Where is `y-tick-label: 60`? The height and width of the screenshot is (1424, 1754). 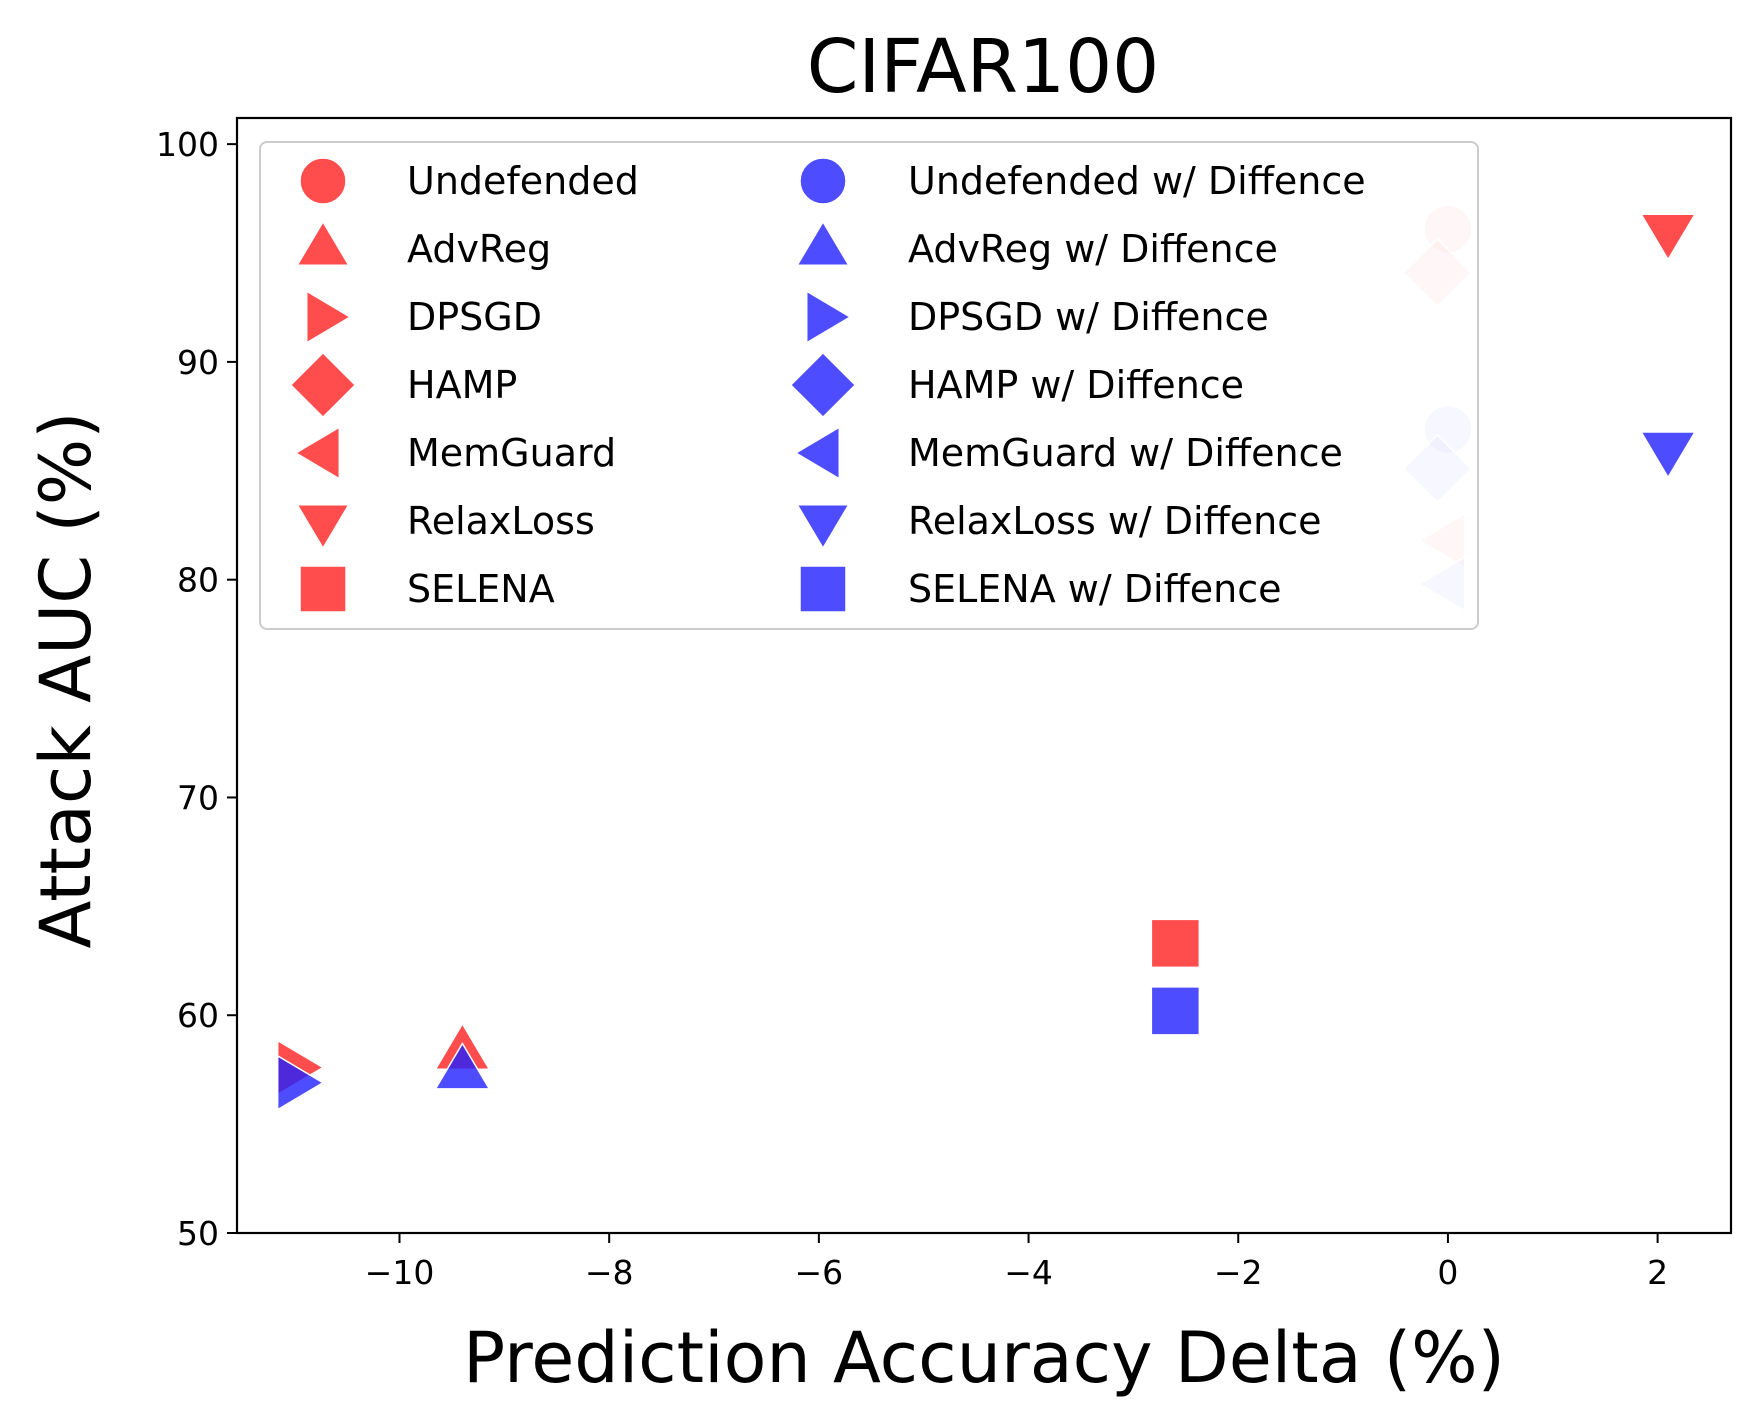
y-tick-label: 60 is located at coordinates (198, 1015).